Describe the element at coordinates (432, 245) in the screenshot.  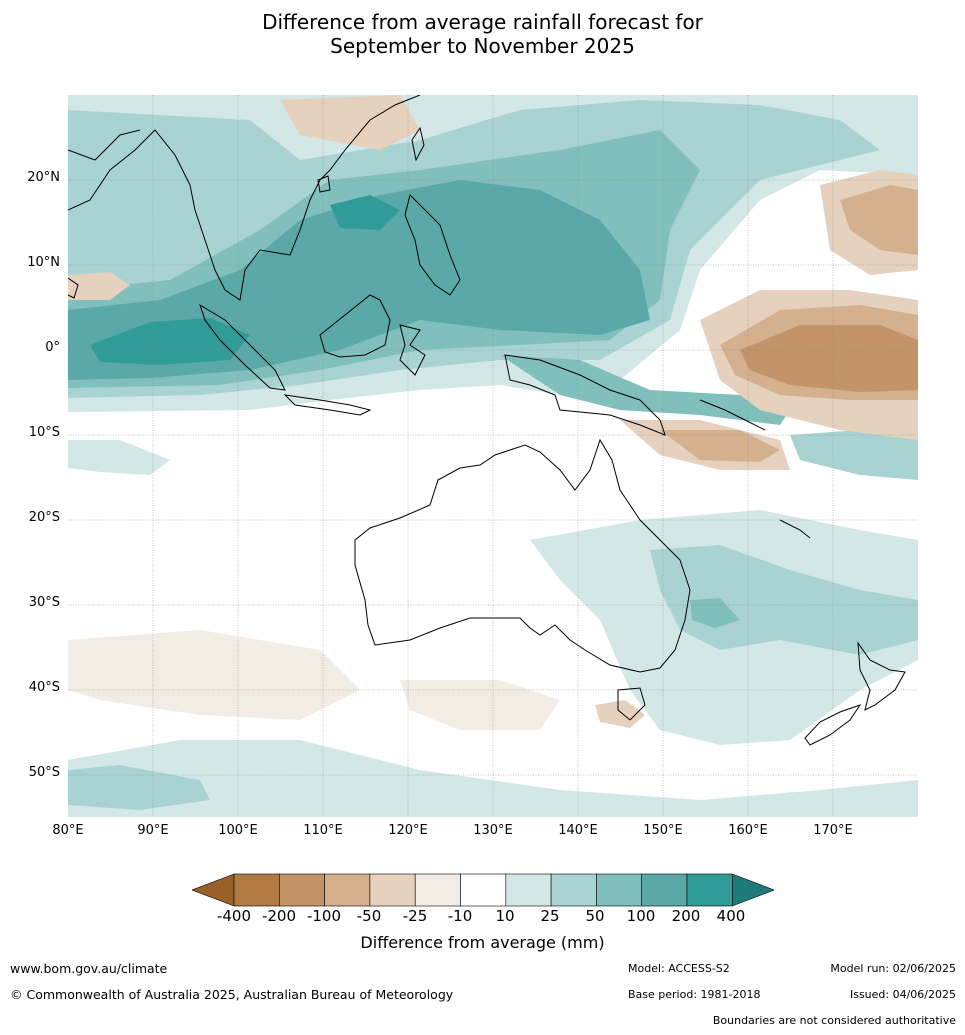
I see `philippines-outline` at that location.